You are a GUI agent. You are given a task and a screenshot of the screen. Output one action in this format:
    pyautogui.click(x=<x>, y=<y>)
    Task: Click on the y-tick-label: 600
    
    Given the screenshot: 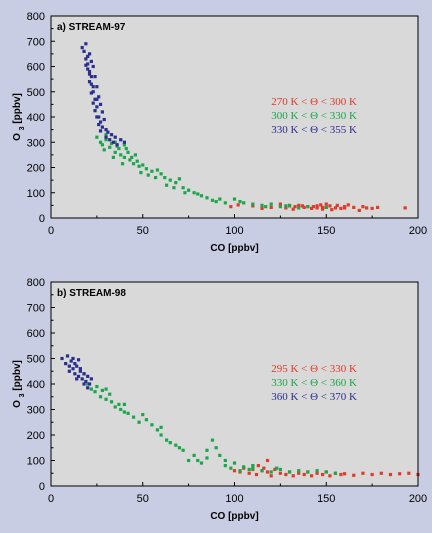 What is the action you would take?
    pyautogui.click(x=36, y=68)
    